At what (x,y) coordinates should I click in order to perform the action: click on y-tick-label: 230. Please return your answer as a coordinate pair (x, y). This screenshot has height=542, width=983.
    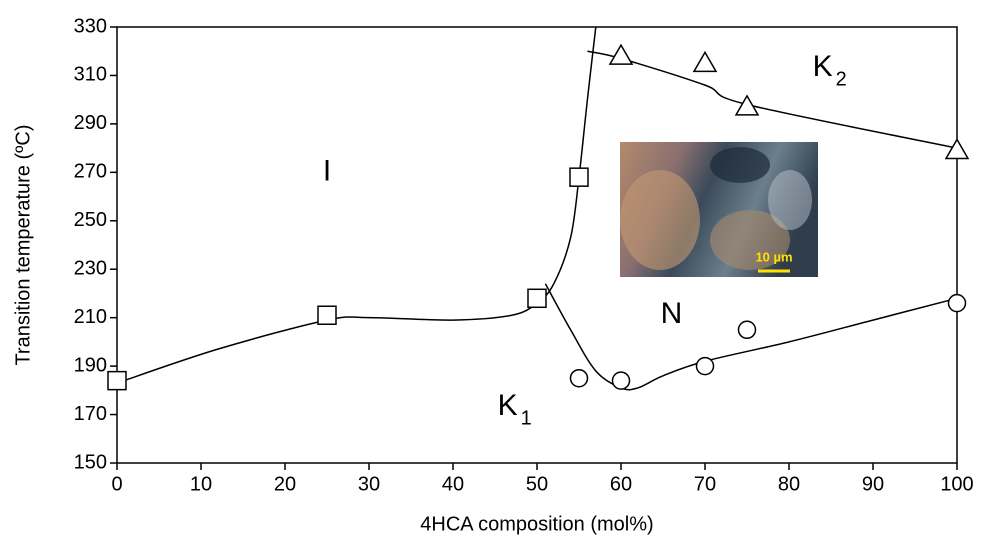
    Looking at the image, I should click on (90, 269).